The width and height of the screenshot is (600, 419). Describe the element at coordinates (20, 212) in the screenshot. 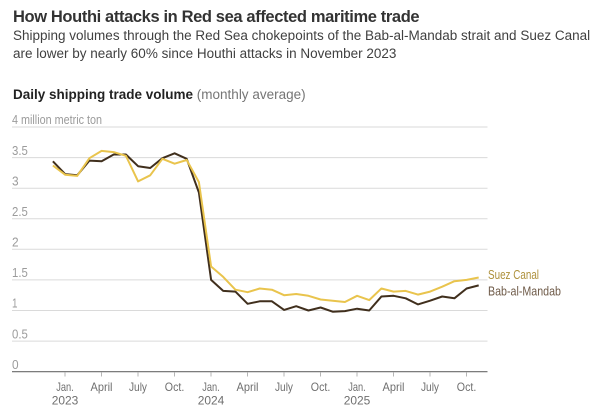

I see `svg-text: 2.5` at that location.